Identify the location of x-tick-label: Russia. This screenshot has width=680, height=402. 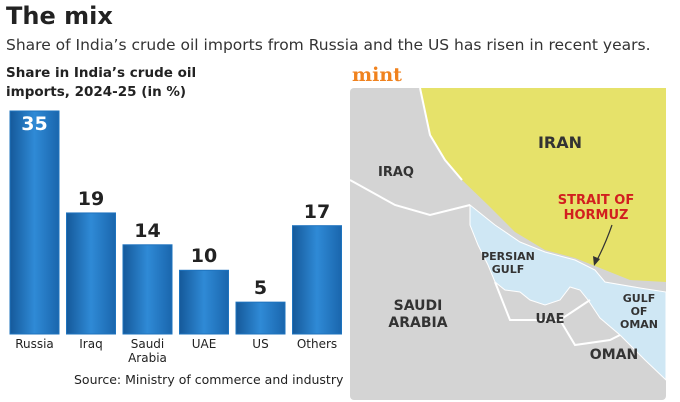
(34, 344).